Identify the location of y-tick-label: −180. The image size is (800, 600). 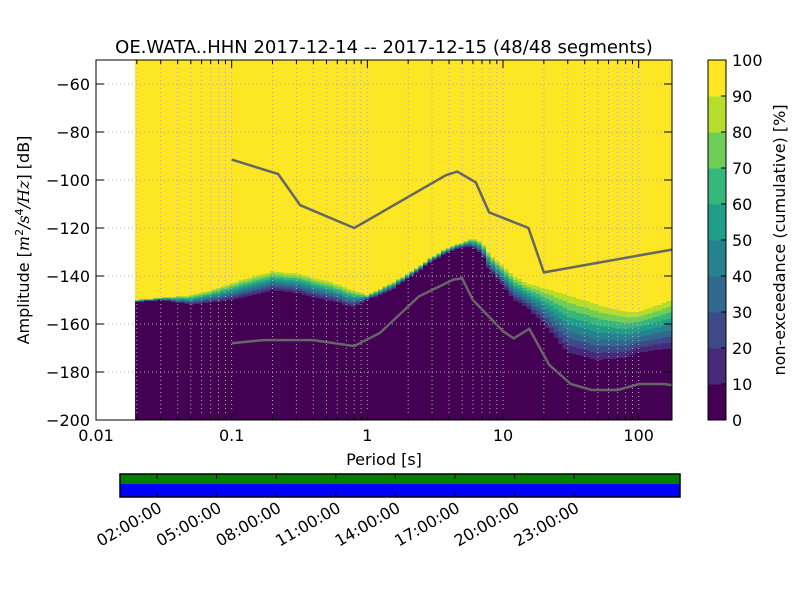
(68, 372).